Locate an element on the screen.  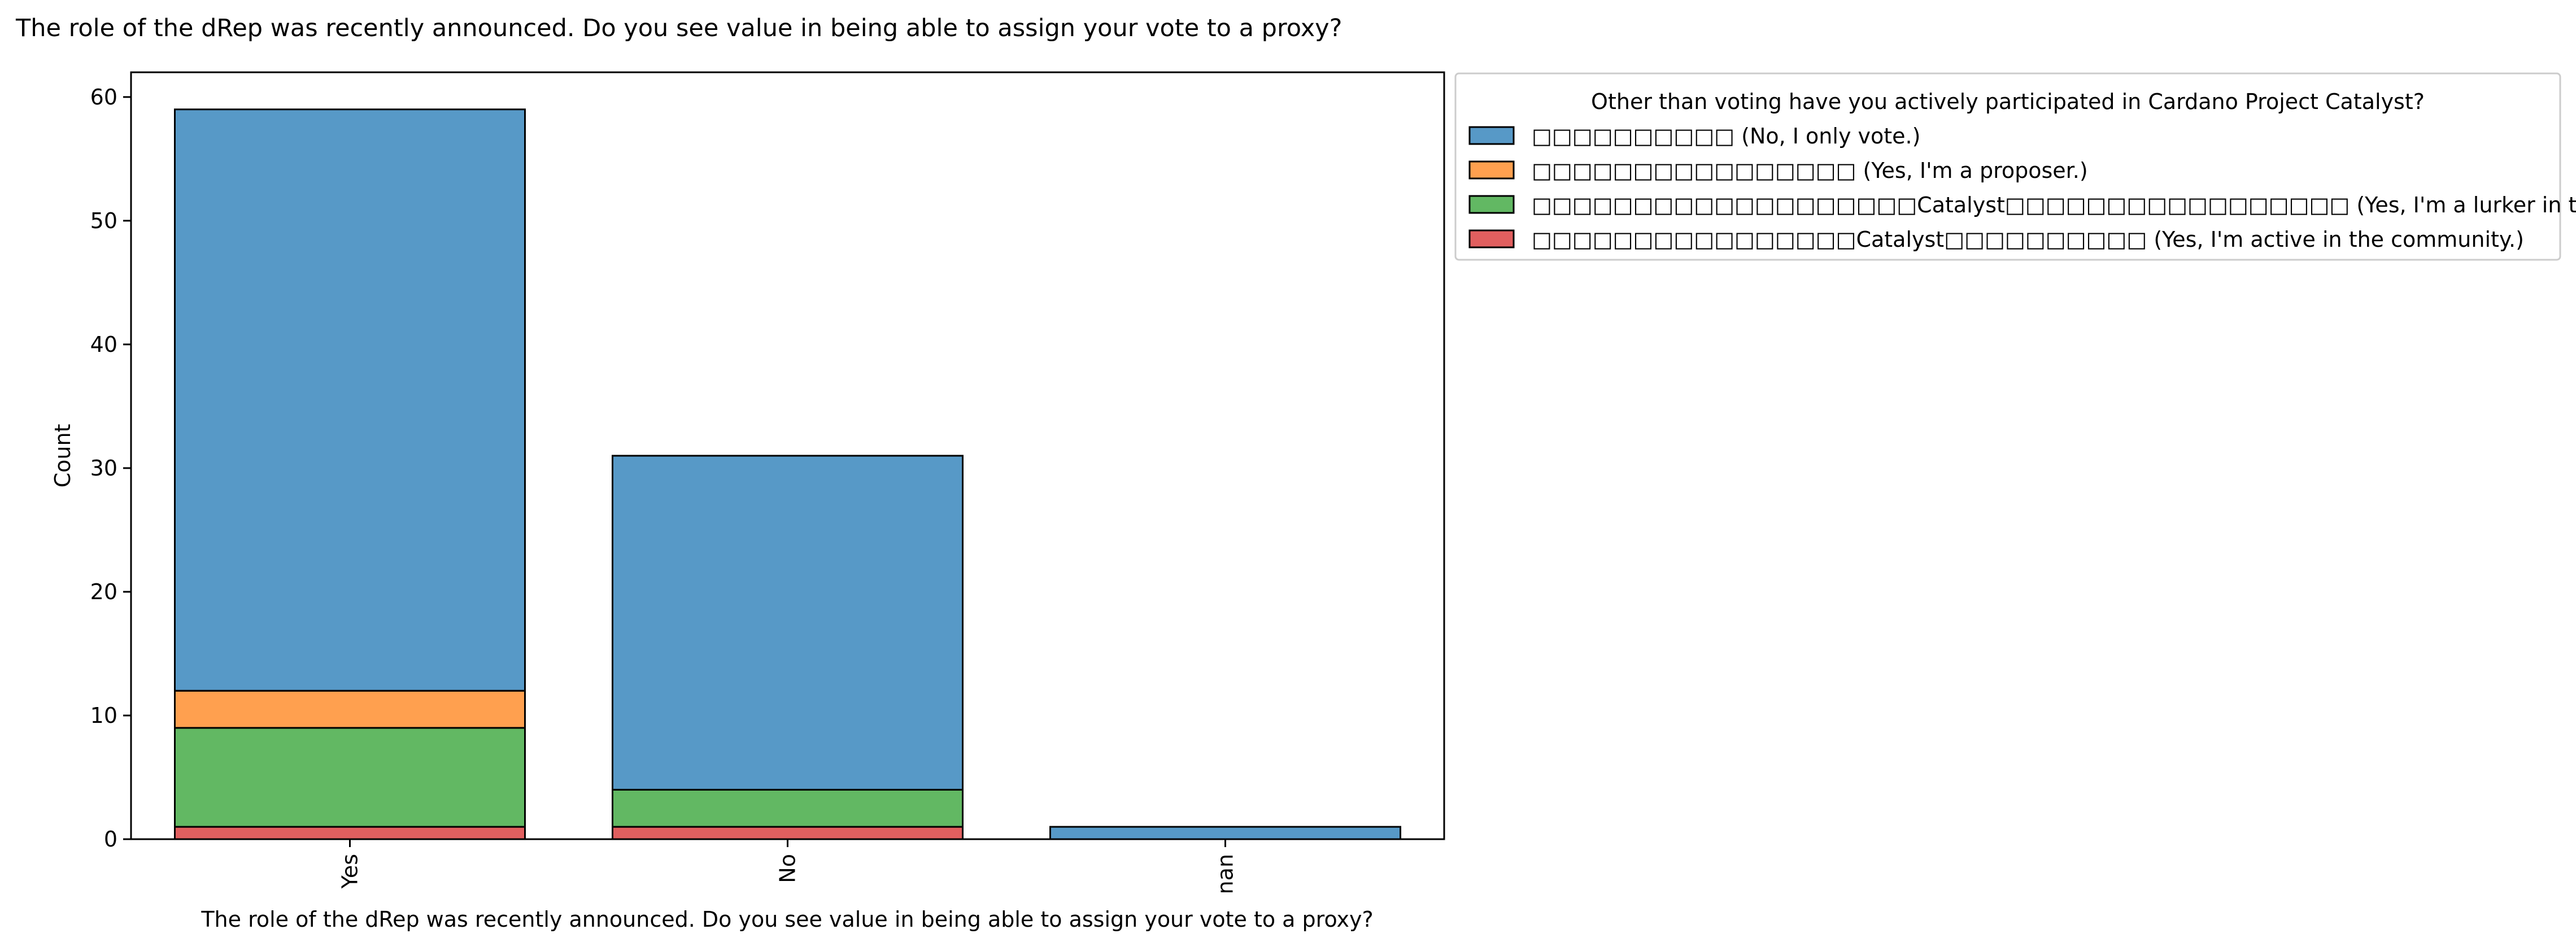
x-axis: Yes No nan is located at coordinates (788, 867).